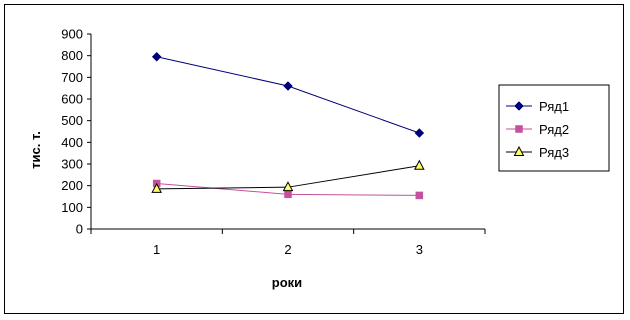 This screenshot has height=320, width=630. What do you see at coordinates (72, 120) in the screenshot?
I see `y-tick-label: 500` at bounding box center [72, 120].